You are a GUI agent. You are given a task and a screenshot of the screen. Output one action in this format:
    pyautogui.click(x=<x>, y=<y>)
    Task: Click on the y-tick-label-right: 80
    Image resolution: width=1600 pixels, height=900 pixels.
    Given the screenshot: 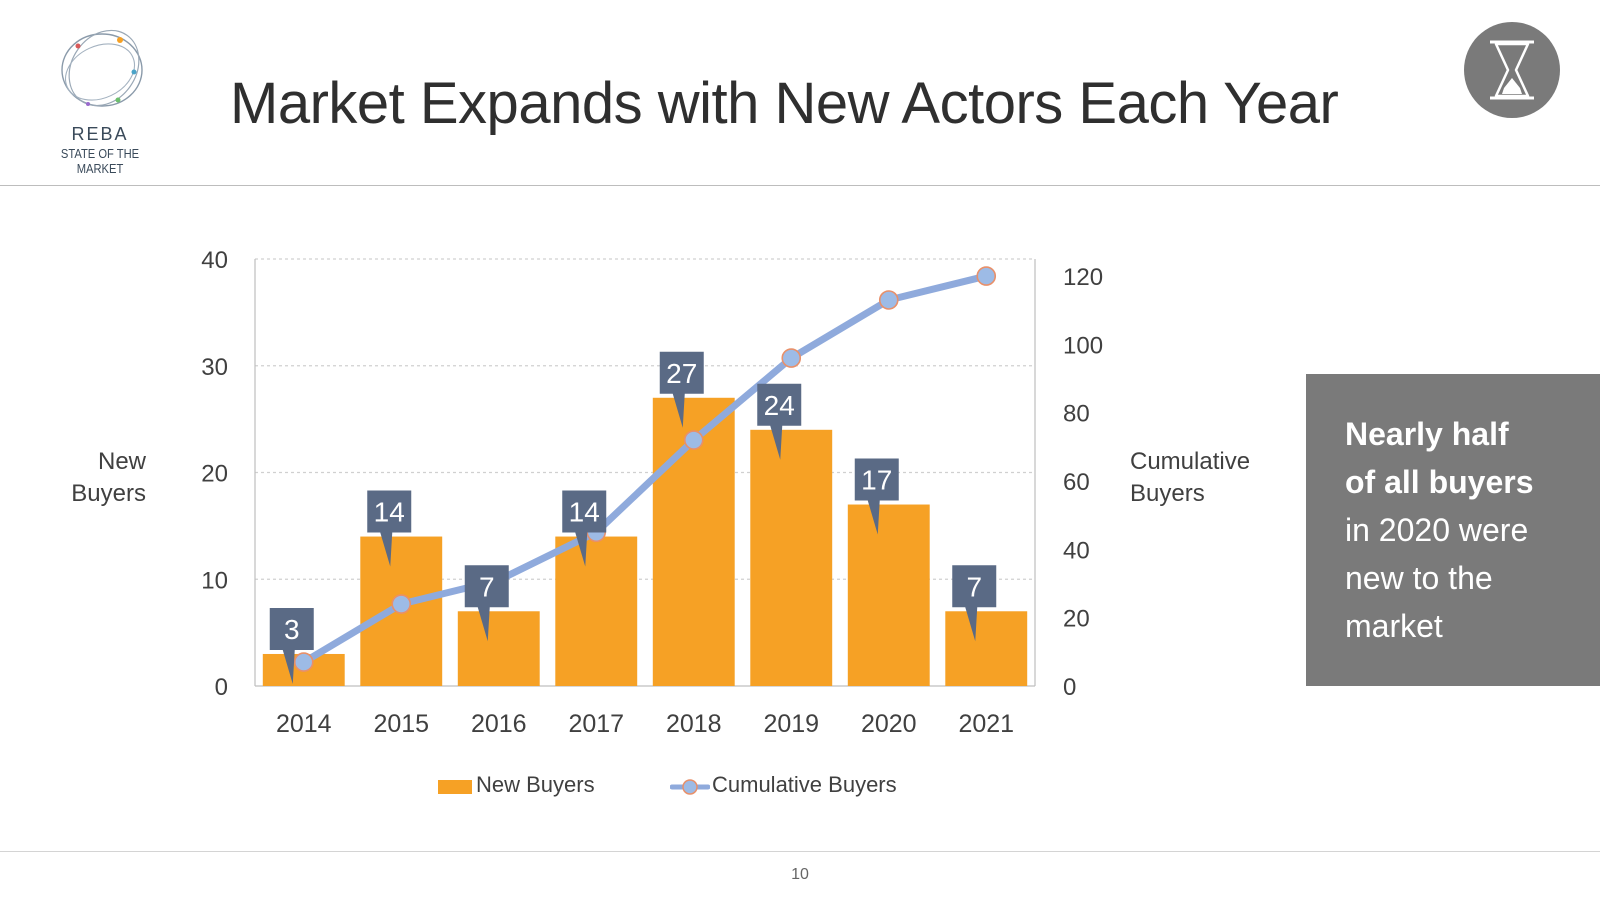 What is the action you would take?
    pyautogui.click(x=1076, y=414)
    